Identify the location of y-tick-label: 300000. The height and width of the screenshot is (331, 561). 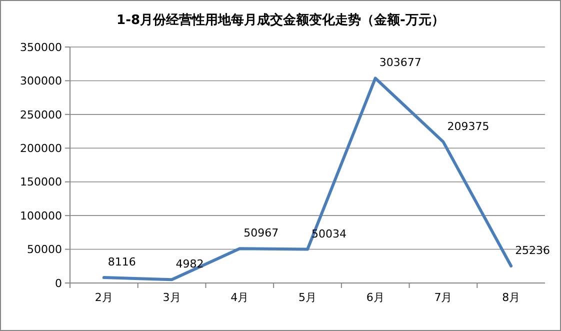
(41, 81).